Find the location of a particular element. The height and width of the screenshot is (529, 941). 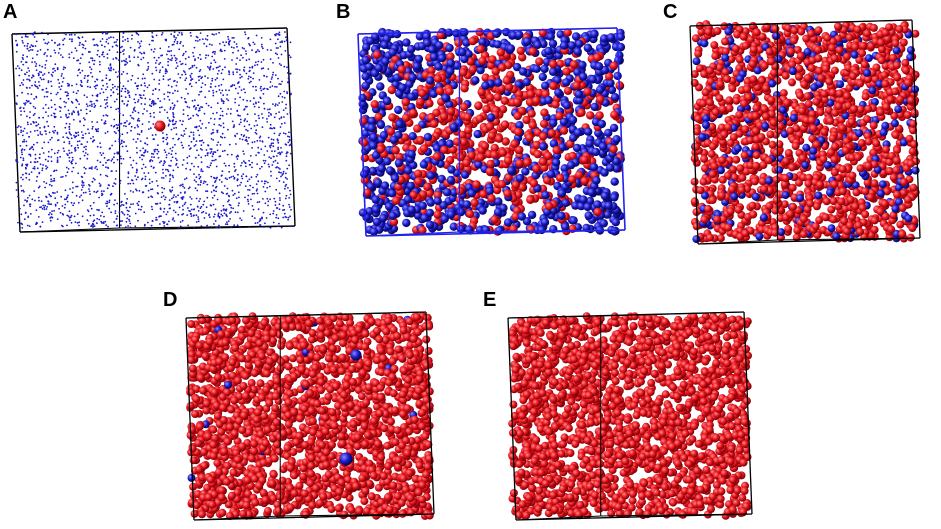

simulation-box-a is located at coordinates (153, 130).